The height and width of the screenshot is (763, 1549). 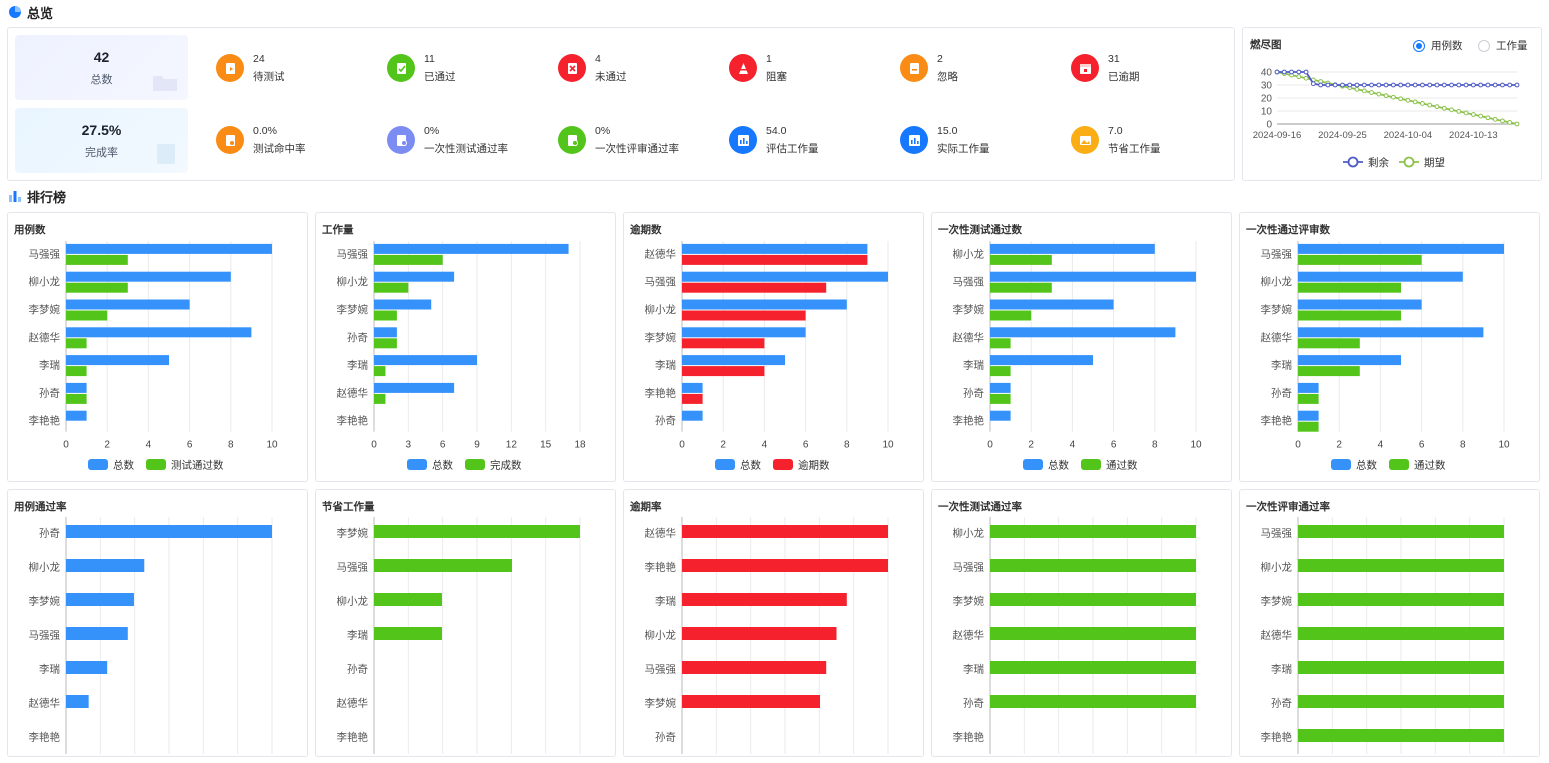 What do you see at coordinates (814, 465) in the screenshot?
I see `legend-label: 逾期数` at bounding box center [814, 465].